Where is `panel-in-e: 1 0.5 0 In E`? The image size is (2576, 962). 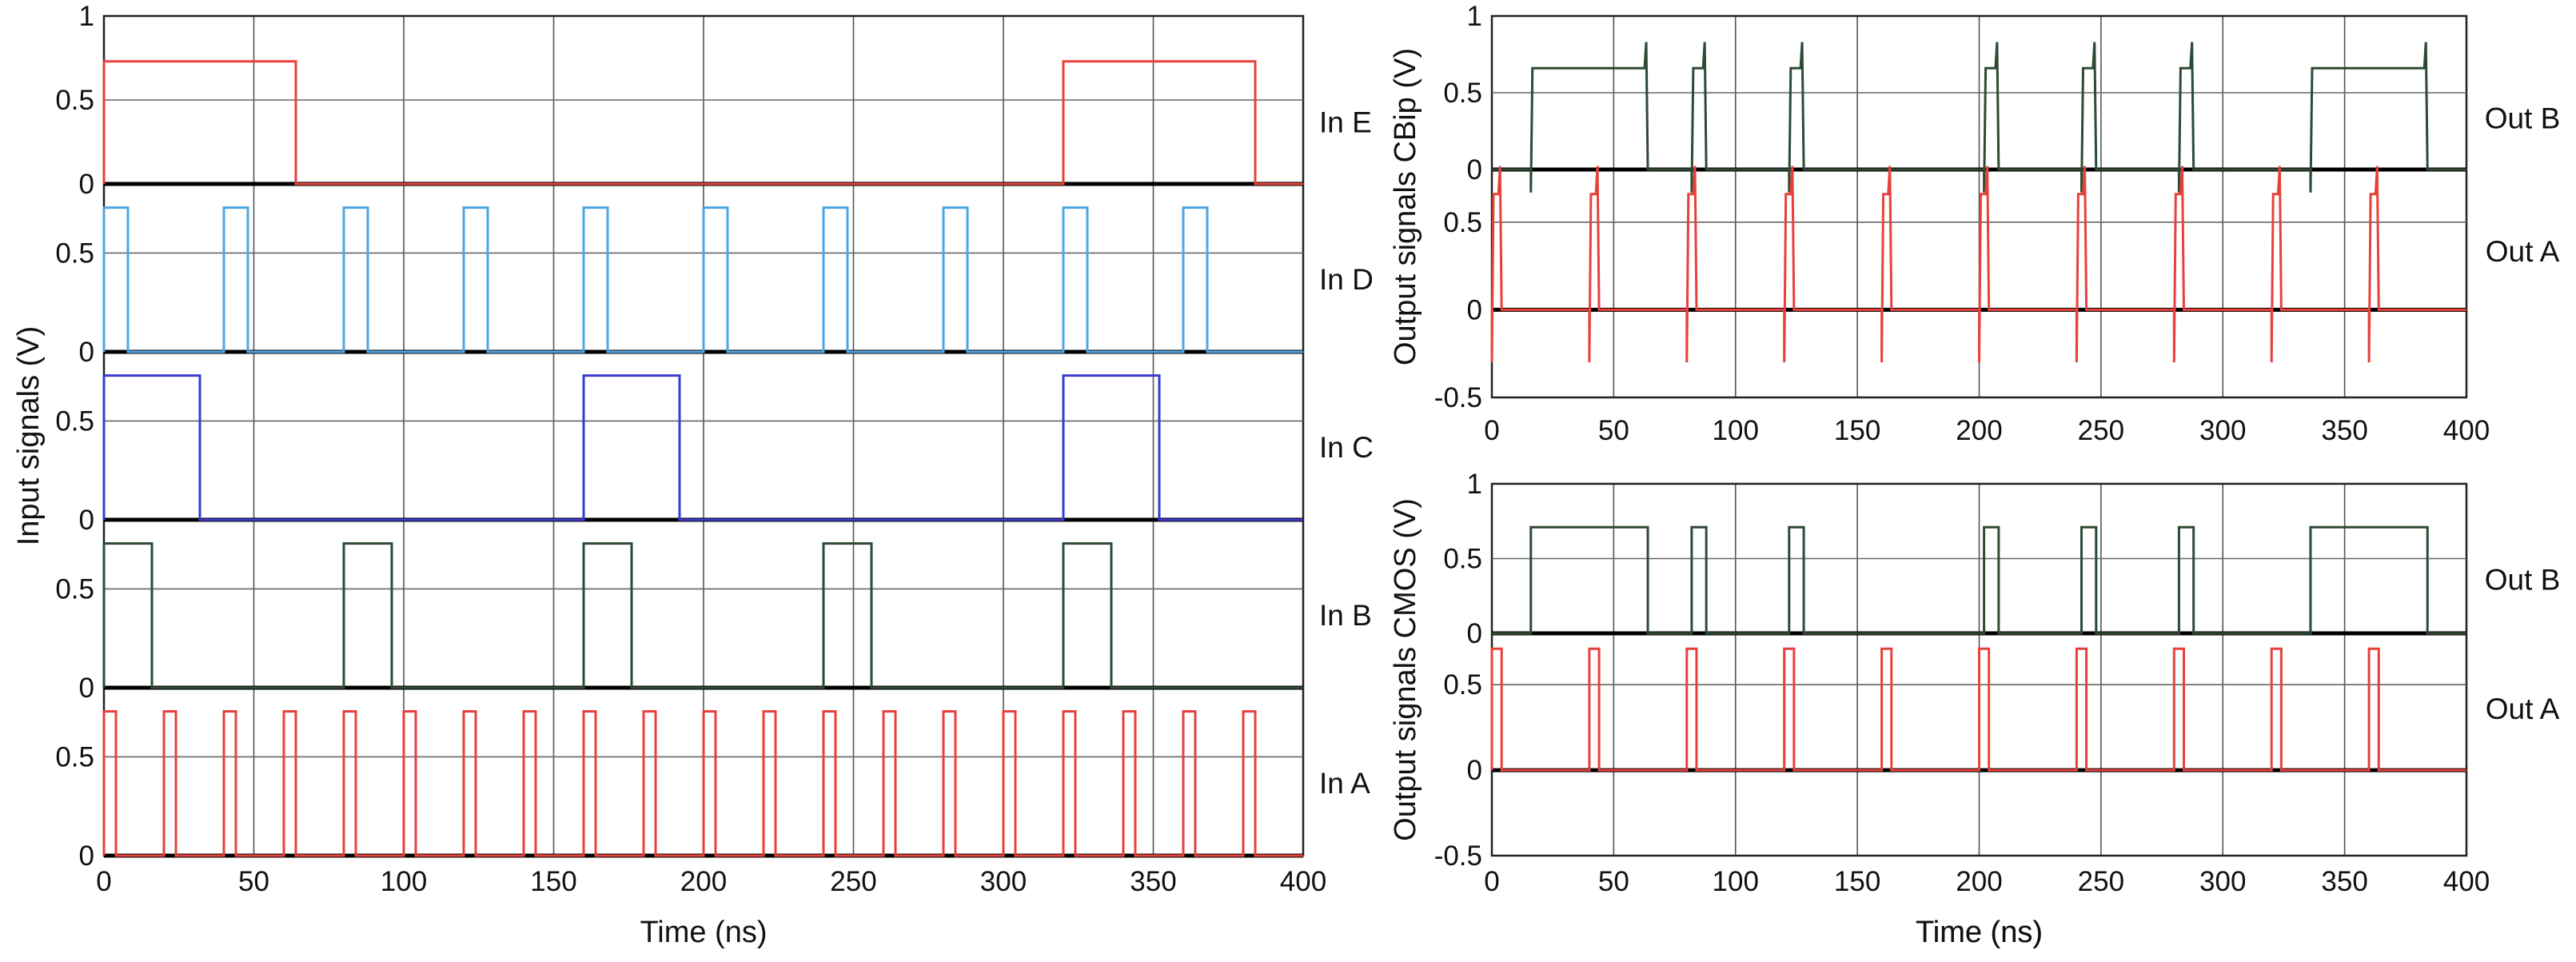
panel-in-e: 1 0.5 0 In E is located at coordinates (713, 100).